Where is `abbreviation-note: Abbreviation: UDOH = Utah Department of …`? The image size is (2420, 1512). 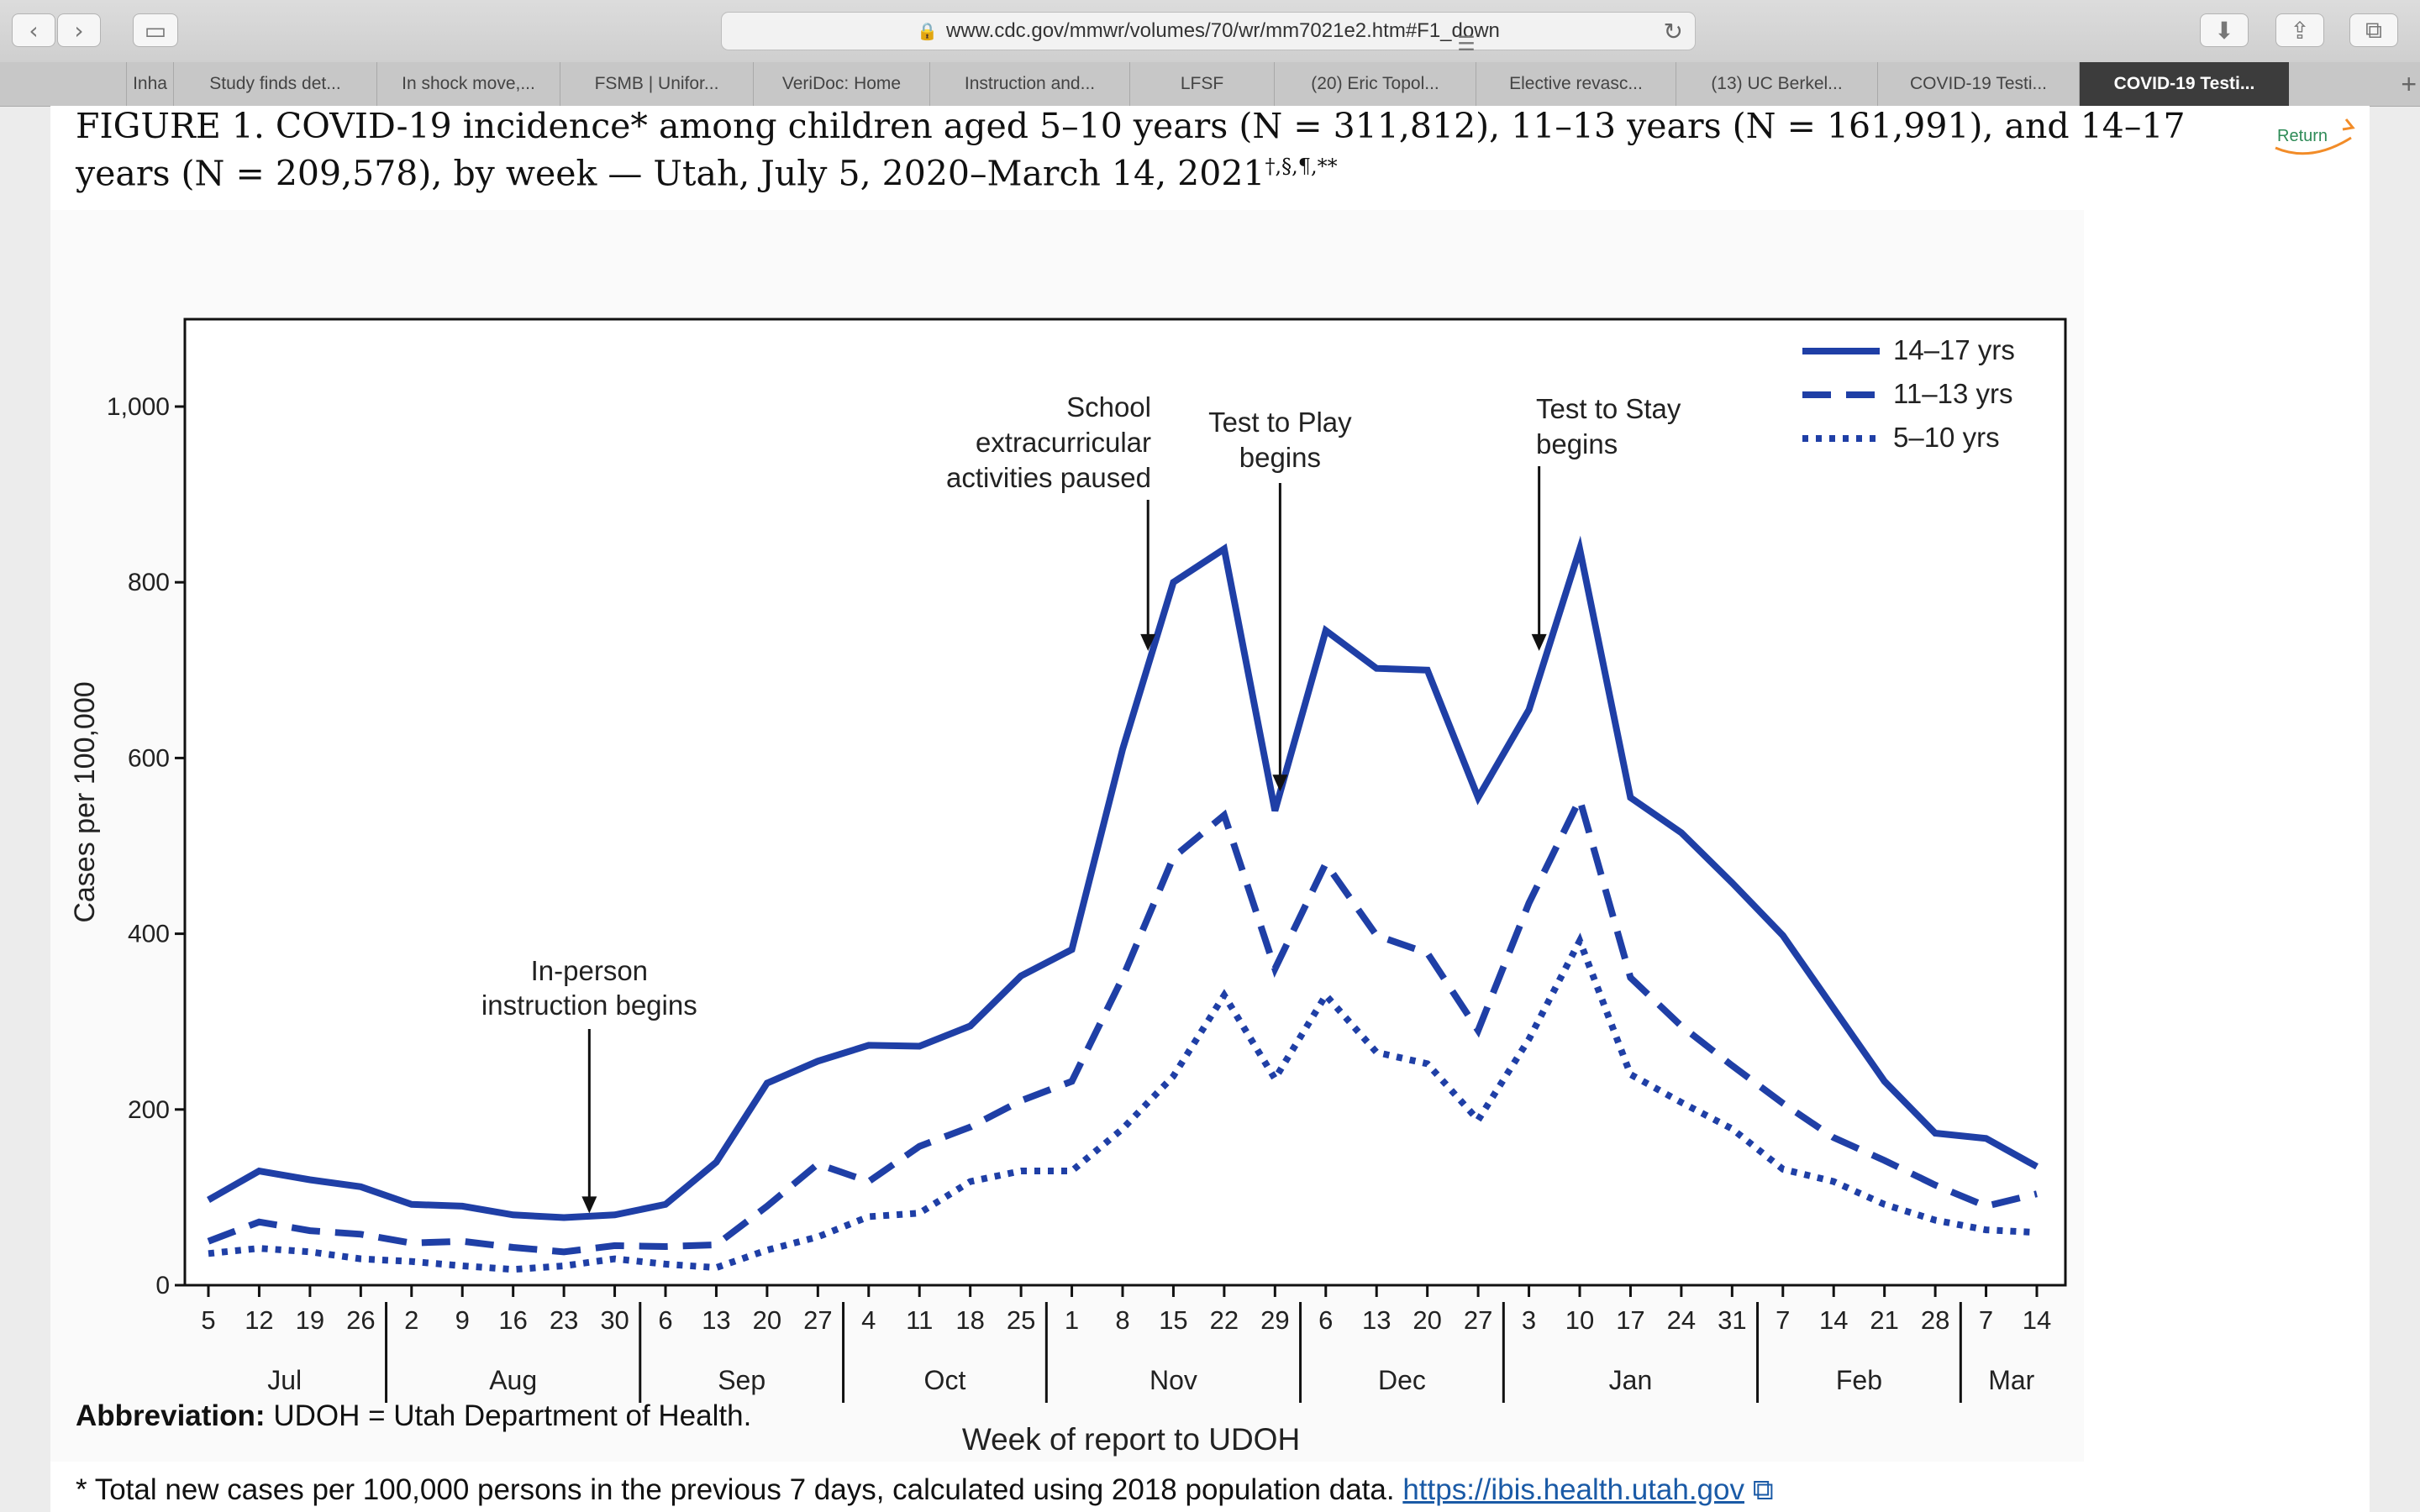
abbreviation-note: Abbreviation: UDOH = Utah Department of … is located at coordinates (413, 1416).